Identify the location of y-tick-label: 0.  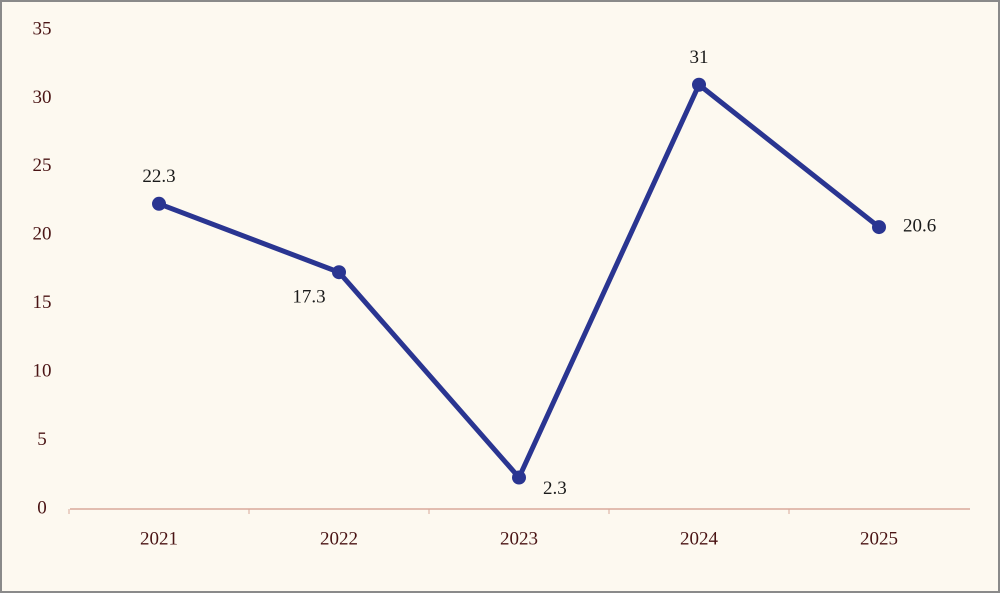
(42, 507).